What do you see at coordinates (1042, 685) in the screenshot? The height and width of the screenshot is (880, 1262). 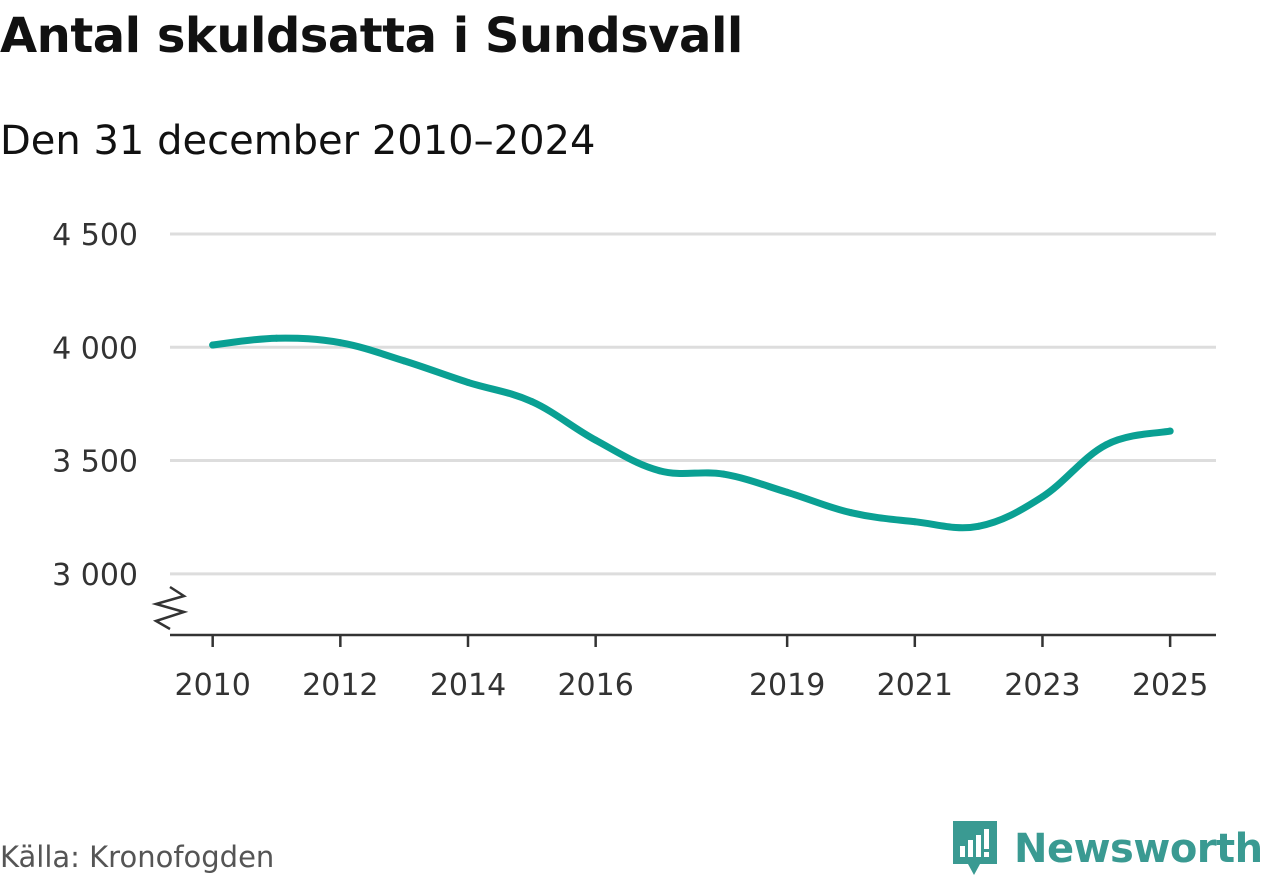 I see `x-tick-label: 2023` at bounding box center [1042, 685].